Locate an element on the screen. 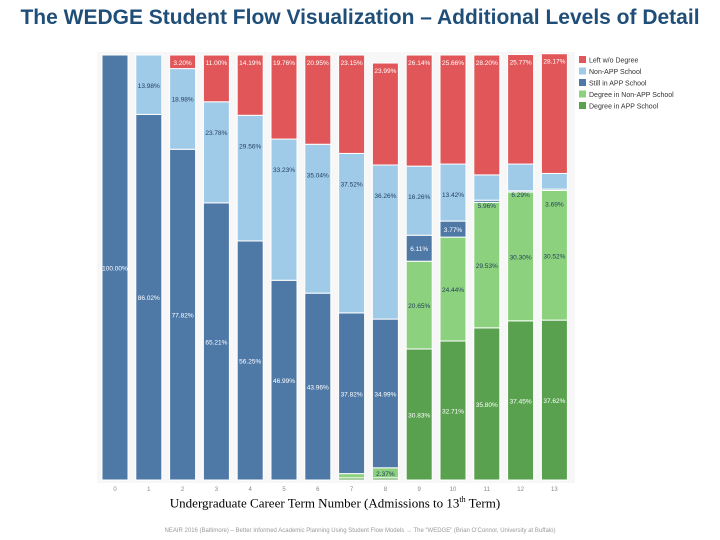 This screenshot has width=720, height=540. x-tick-label: 3 is located at coordinates (217, 490).